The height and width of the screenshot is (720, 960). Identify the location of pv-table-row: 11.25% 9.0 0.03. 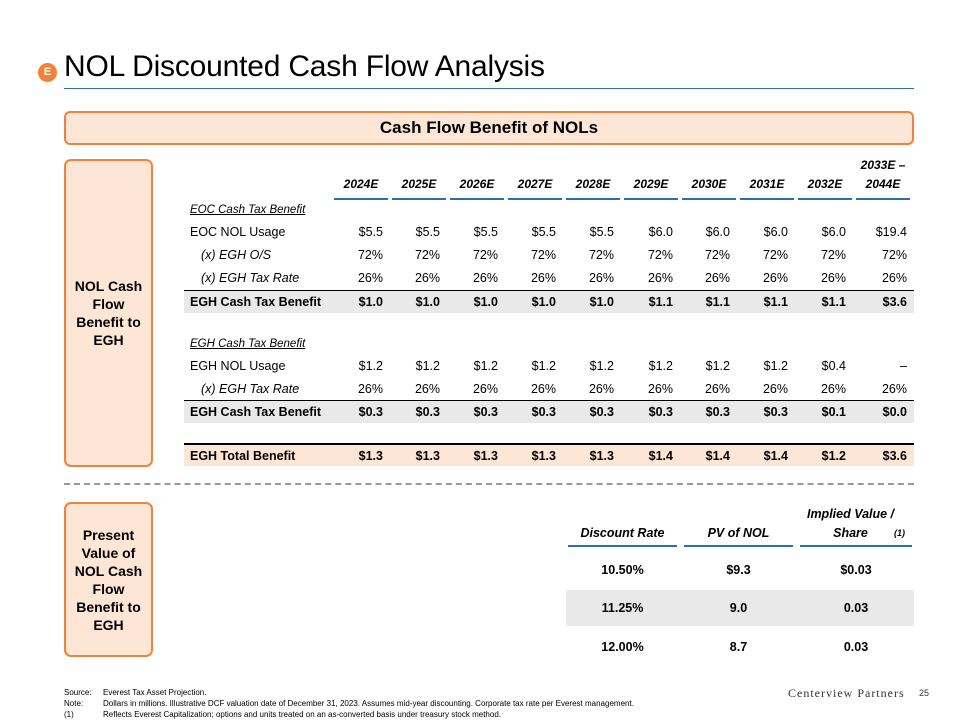
(740, 608).